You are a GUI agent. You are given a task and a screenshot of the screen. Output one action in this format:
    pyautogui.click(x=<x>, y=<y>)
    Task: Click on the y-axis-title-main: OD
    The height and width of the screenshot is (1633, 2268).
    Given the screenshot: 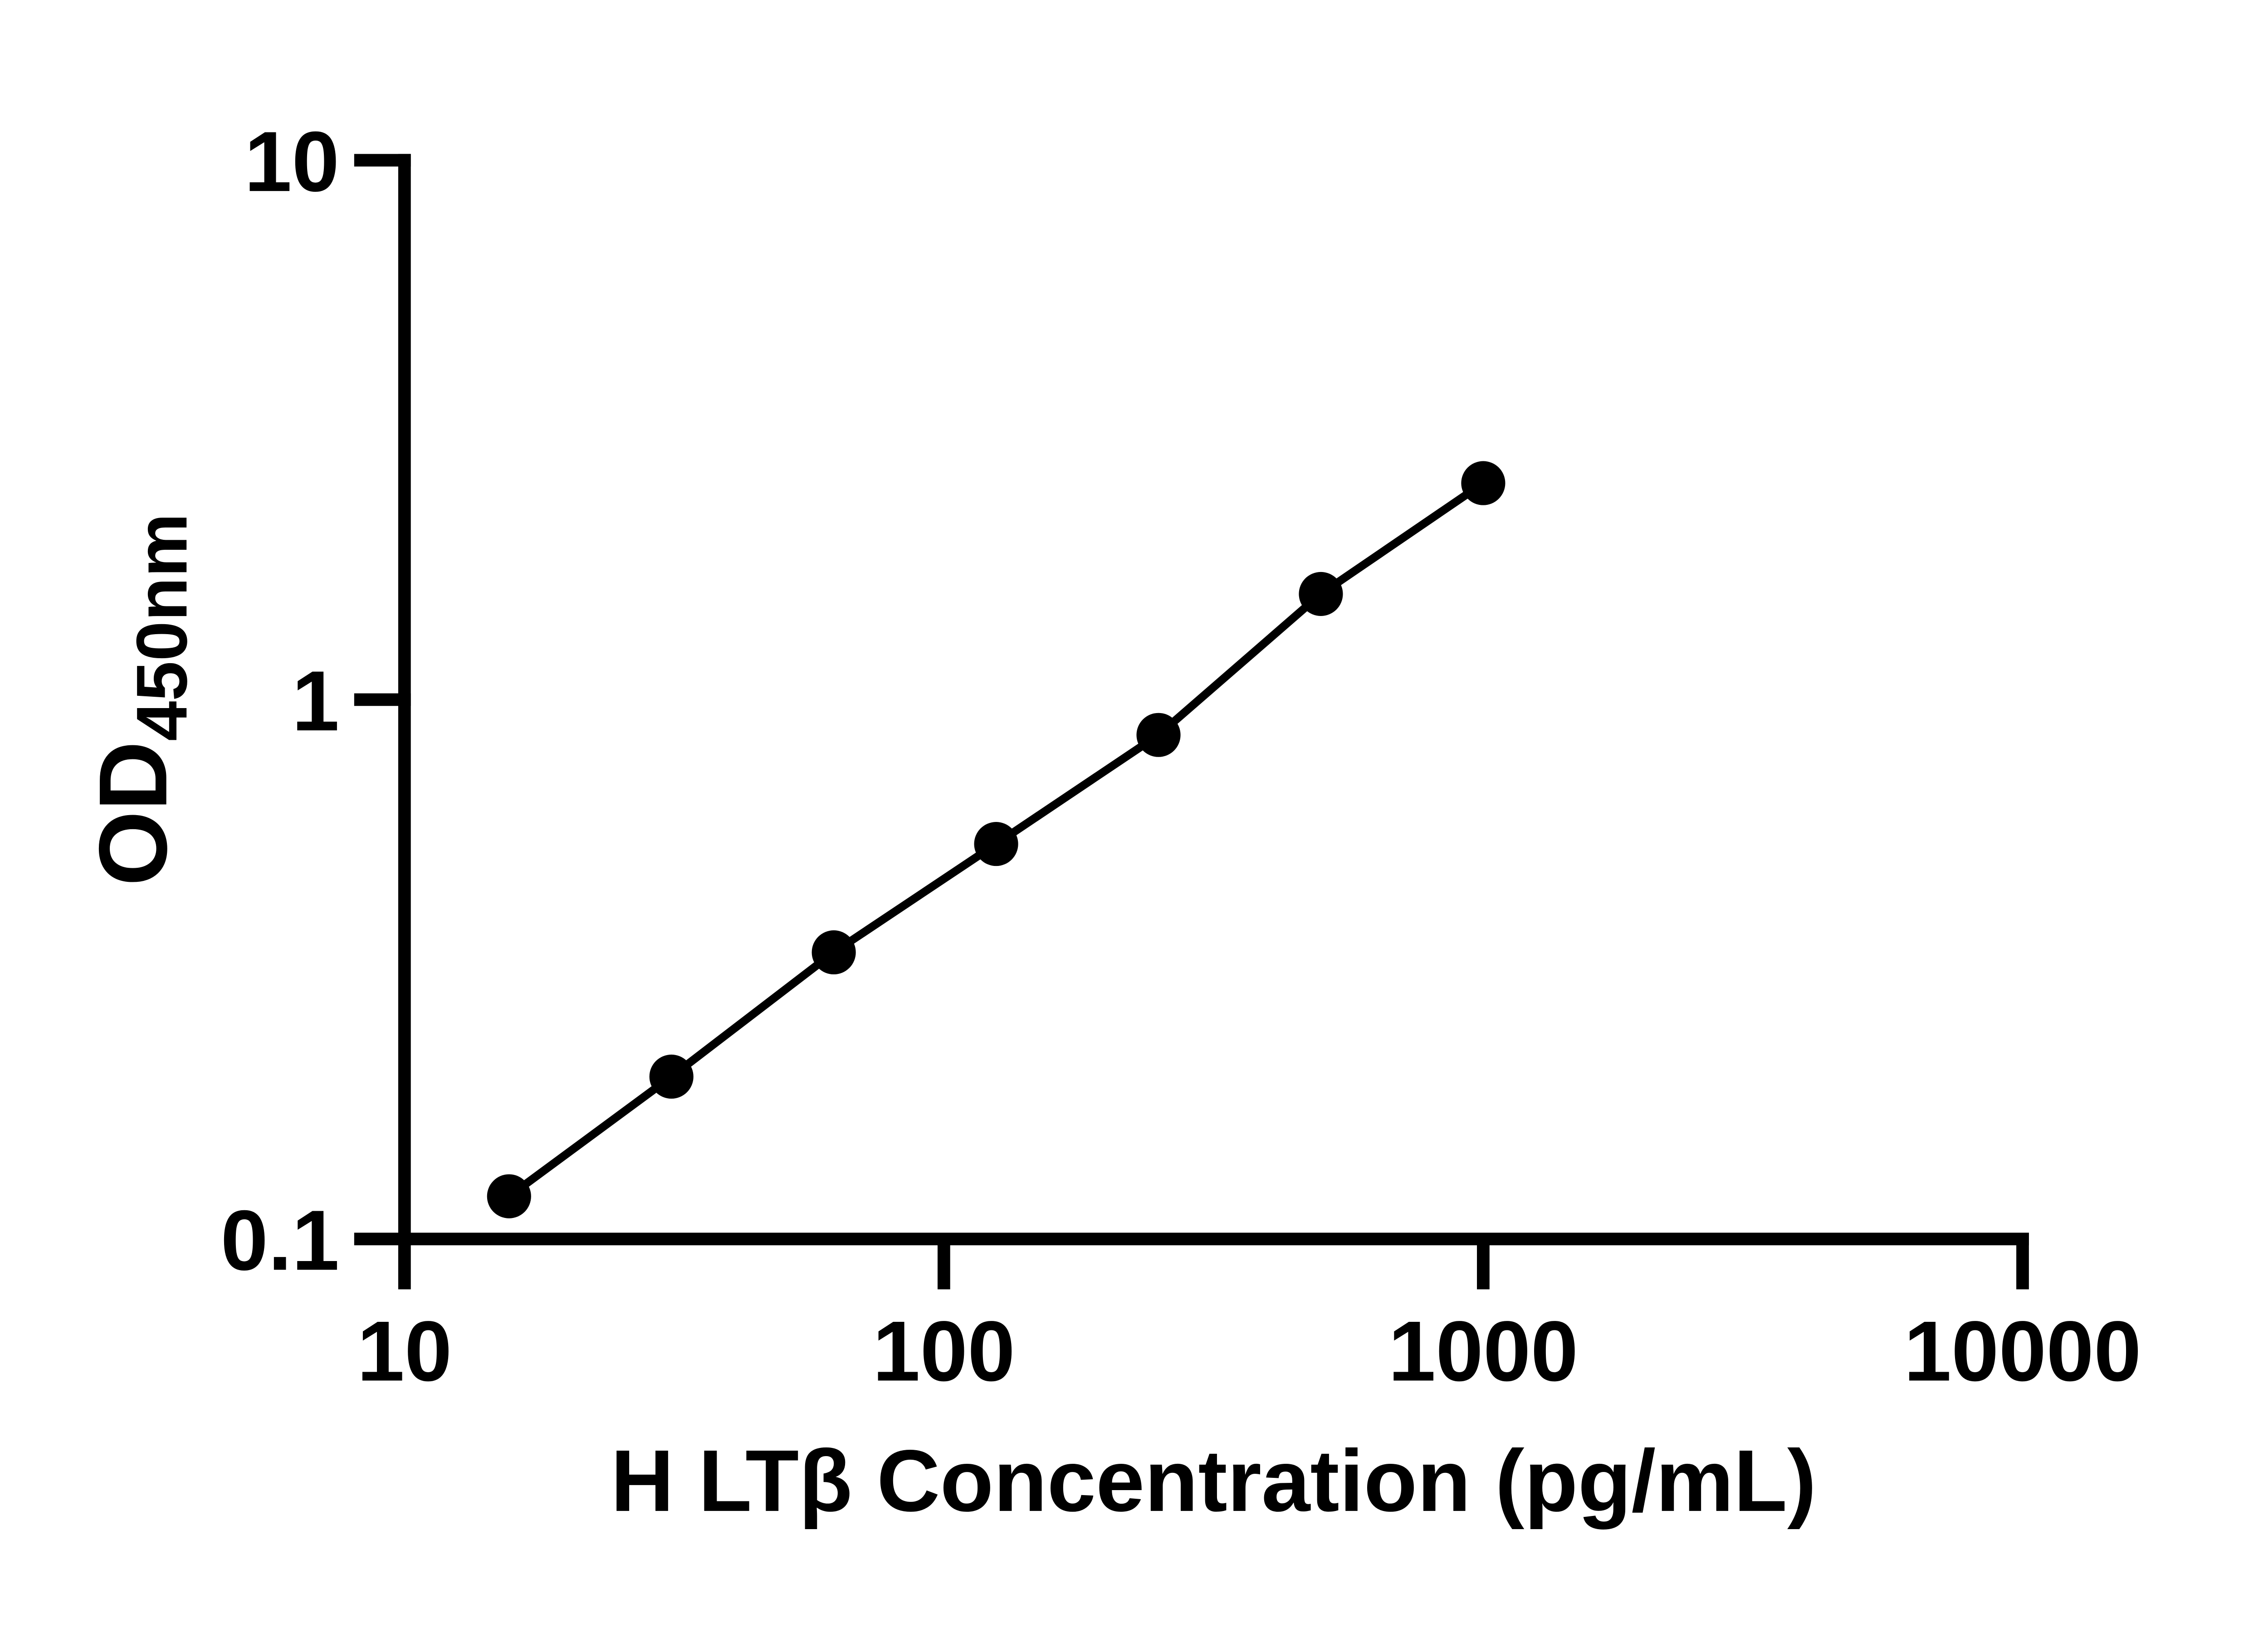 What is the action you would take?
    pyautogui.click(x=133, y=813)
    